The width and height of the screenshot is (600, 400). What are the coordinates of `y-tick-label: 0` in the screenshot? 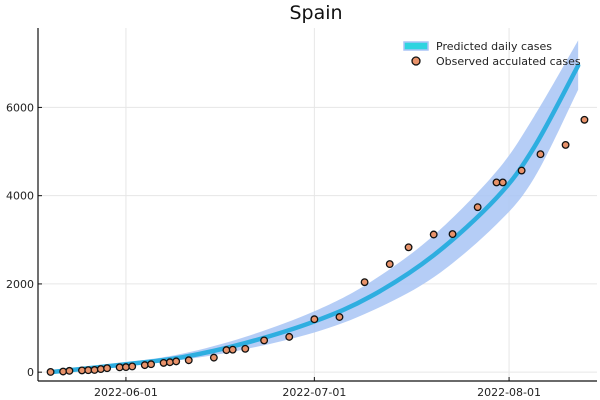 It's located at (30, 372).